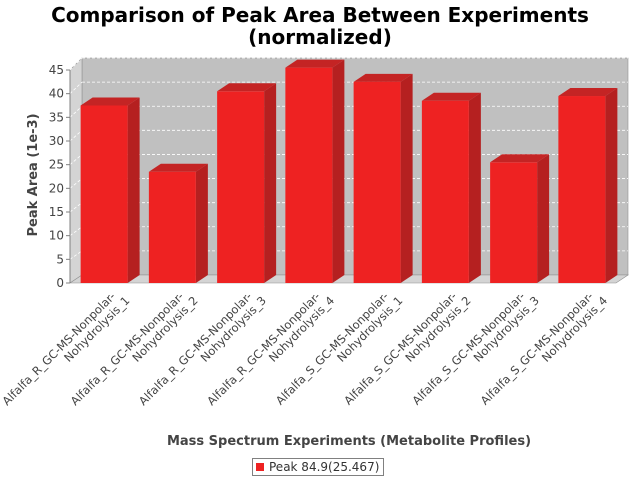  I want to click on y-tick-label: 5, so click(60, 259).